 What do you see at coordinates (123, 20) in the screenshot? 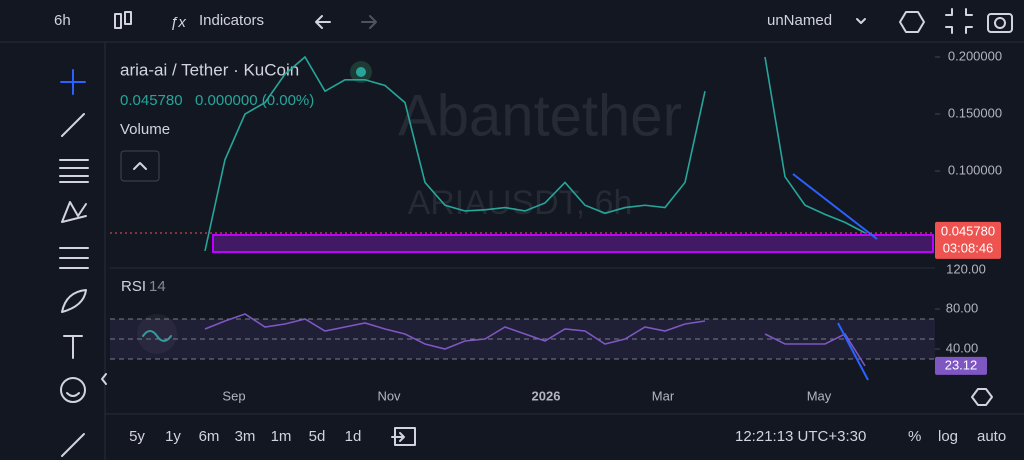
I see `chart-type-icon` at bounding box center [123, 20].